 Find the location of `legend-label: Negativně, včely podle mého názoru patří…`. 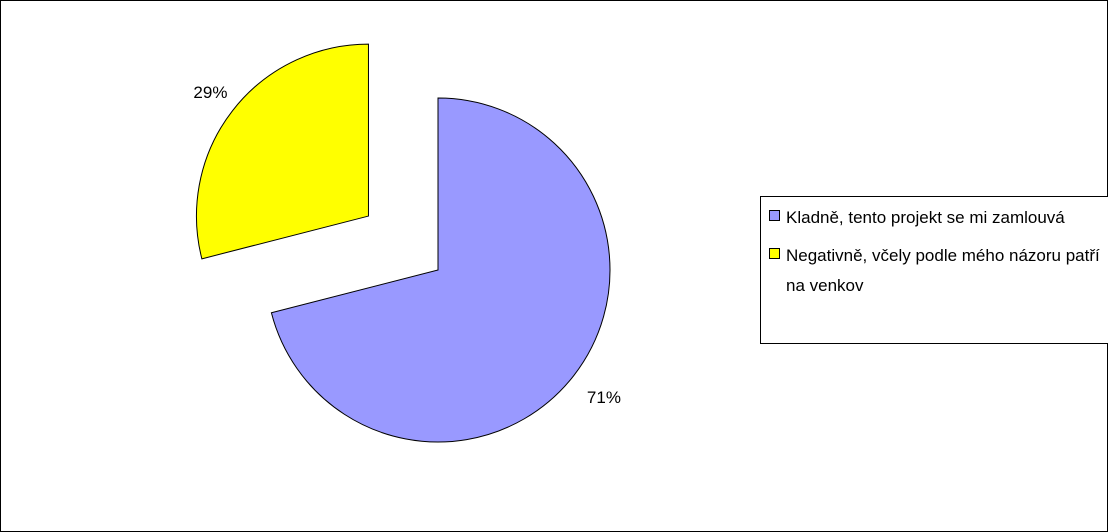

legend-label: Negativně, včely podle mého názoru patří… is located at coordinates (943, 270).